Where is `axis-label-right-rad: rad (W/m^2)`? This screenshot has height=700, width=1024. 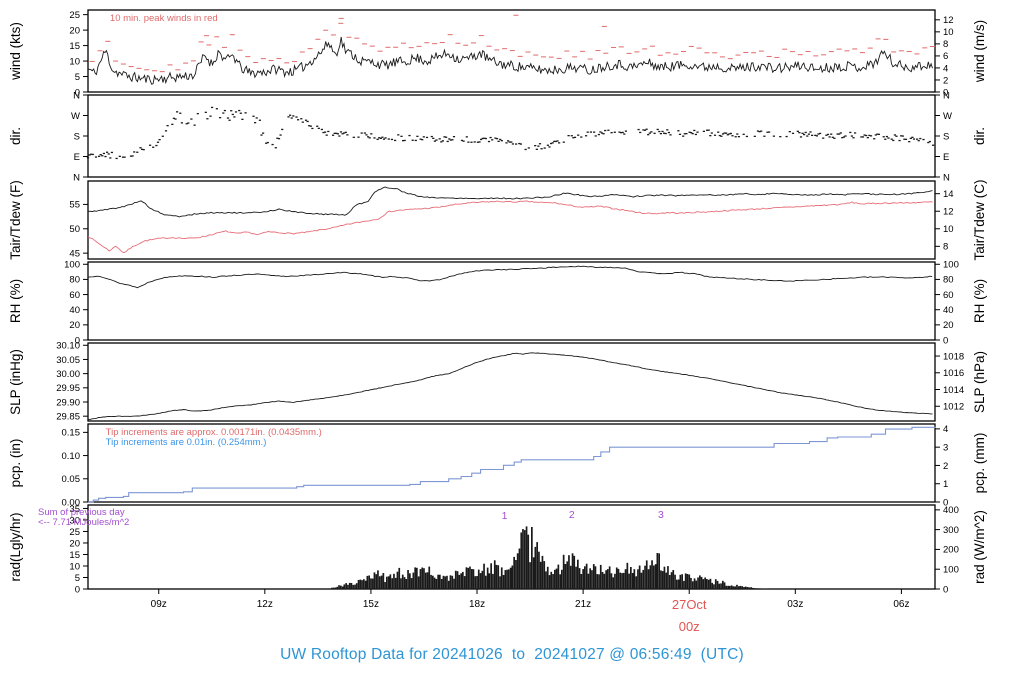 axis-label-right-rad: rad (W/m^2) is located at coordinates (979, 547).